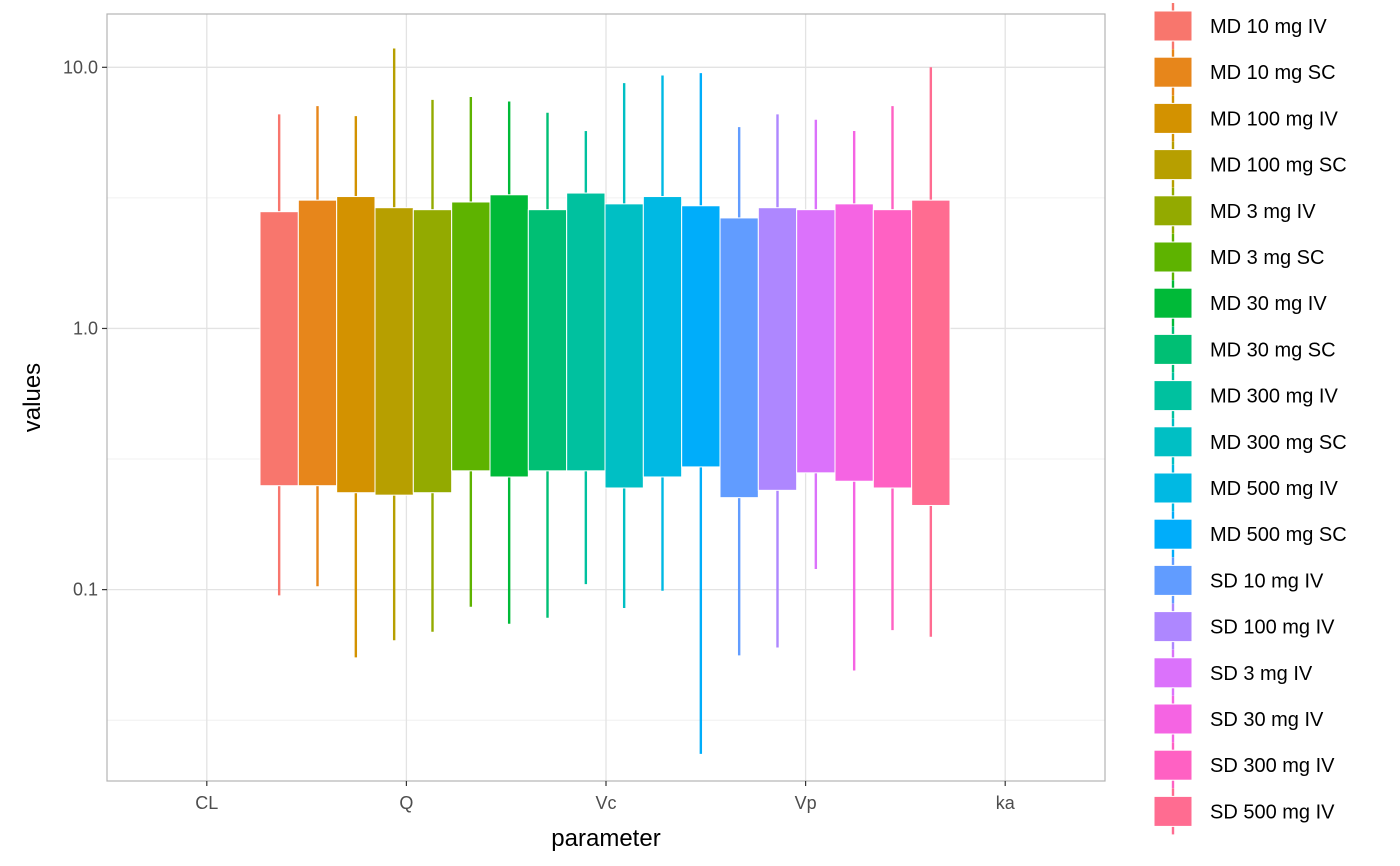 This screenshot has height=866, width=1400. Describe the element at coordinates (32, 397) in the screenshot. I see `y-axis-title: values` at that location.